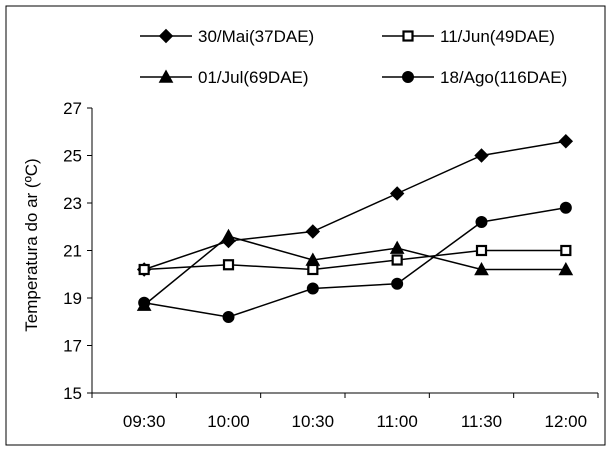 Image resolution: width=611 pixels, height=451 pixels. Describe the element at coordinates (72, 203) in the screenshot. I see `y-tick-label: 23` at that location.